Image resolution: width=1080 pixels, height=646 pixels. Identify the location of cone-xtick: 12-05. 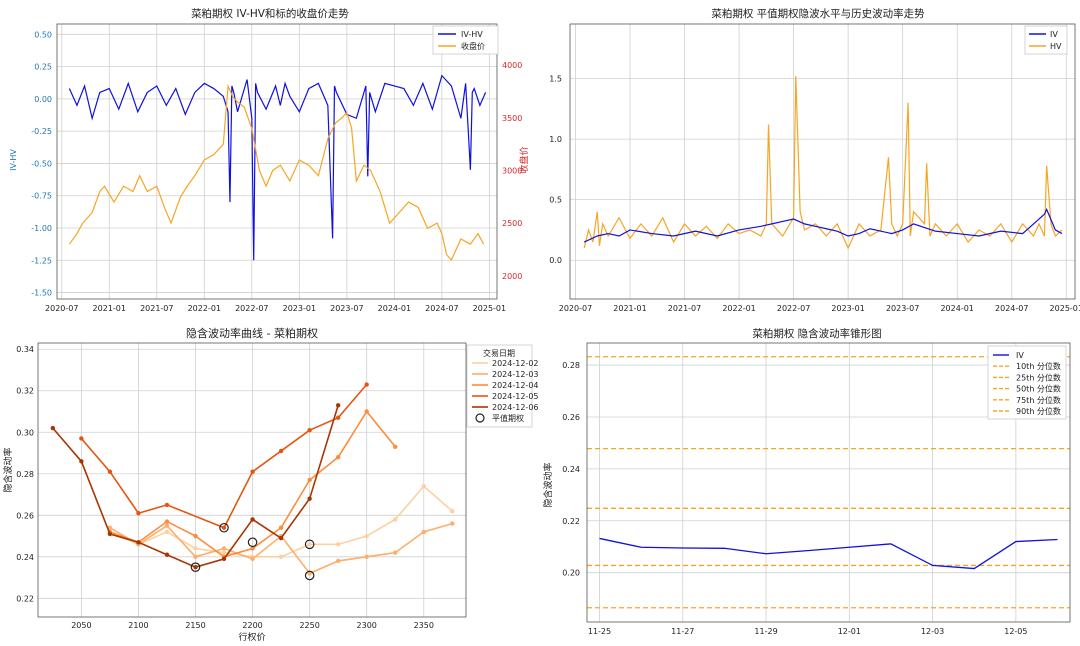
(1015, 631).